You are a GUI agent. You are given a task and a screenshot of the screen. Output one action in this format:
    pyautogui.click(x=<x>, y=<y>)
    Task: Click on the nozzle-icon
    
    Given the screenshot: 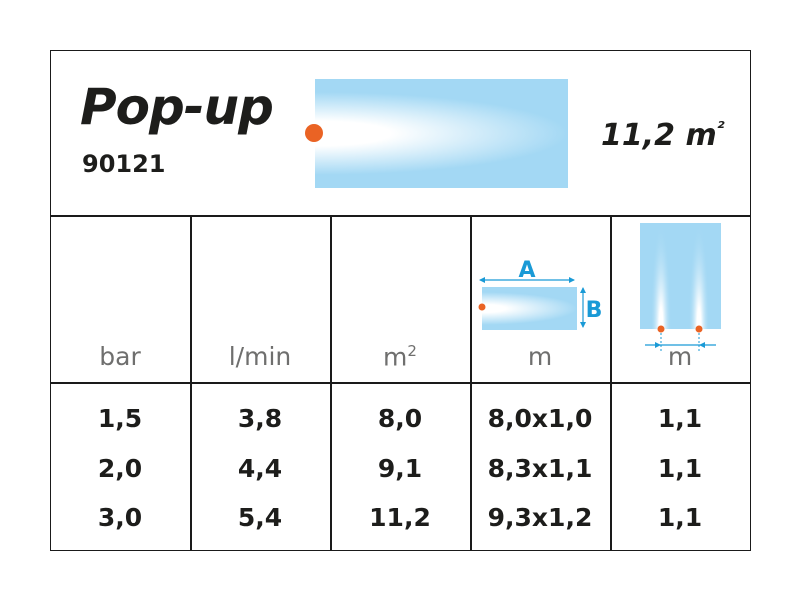 What is the action you would take?
    pyautogui.click(x=314, y=133)
    